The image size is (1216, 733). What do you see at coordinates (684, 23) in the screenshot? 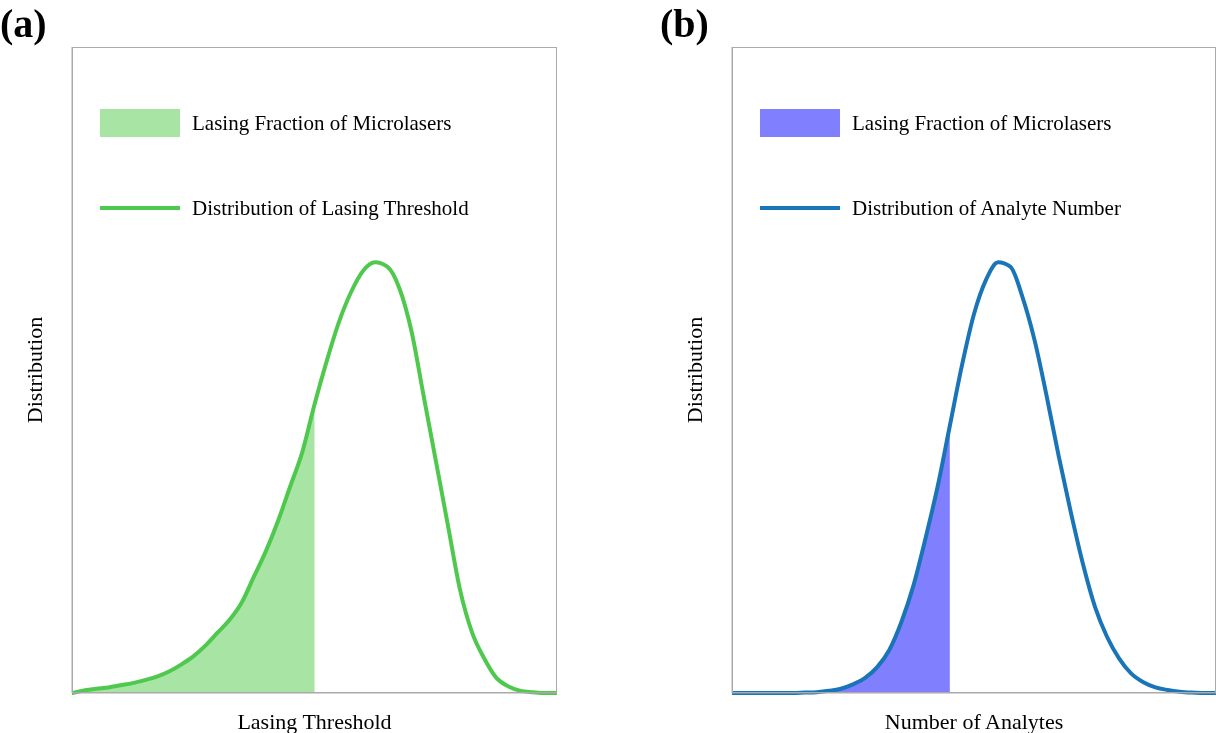
I see `chart-title: (b)` at bounding box center [684, 23].